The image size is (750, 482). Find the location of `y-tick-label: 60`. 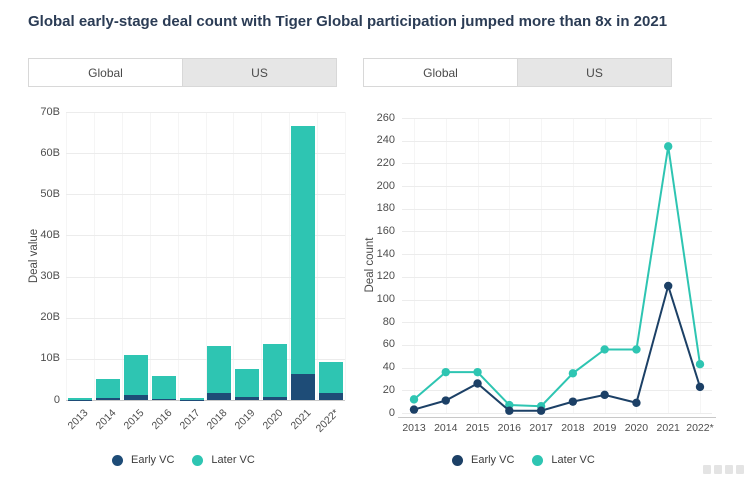

y-tick-label: 60 is located at coordinates (388, 344).